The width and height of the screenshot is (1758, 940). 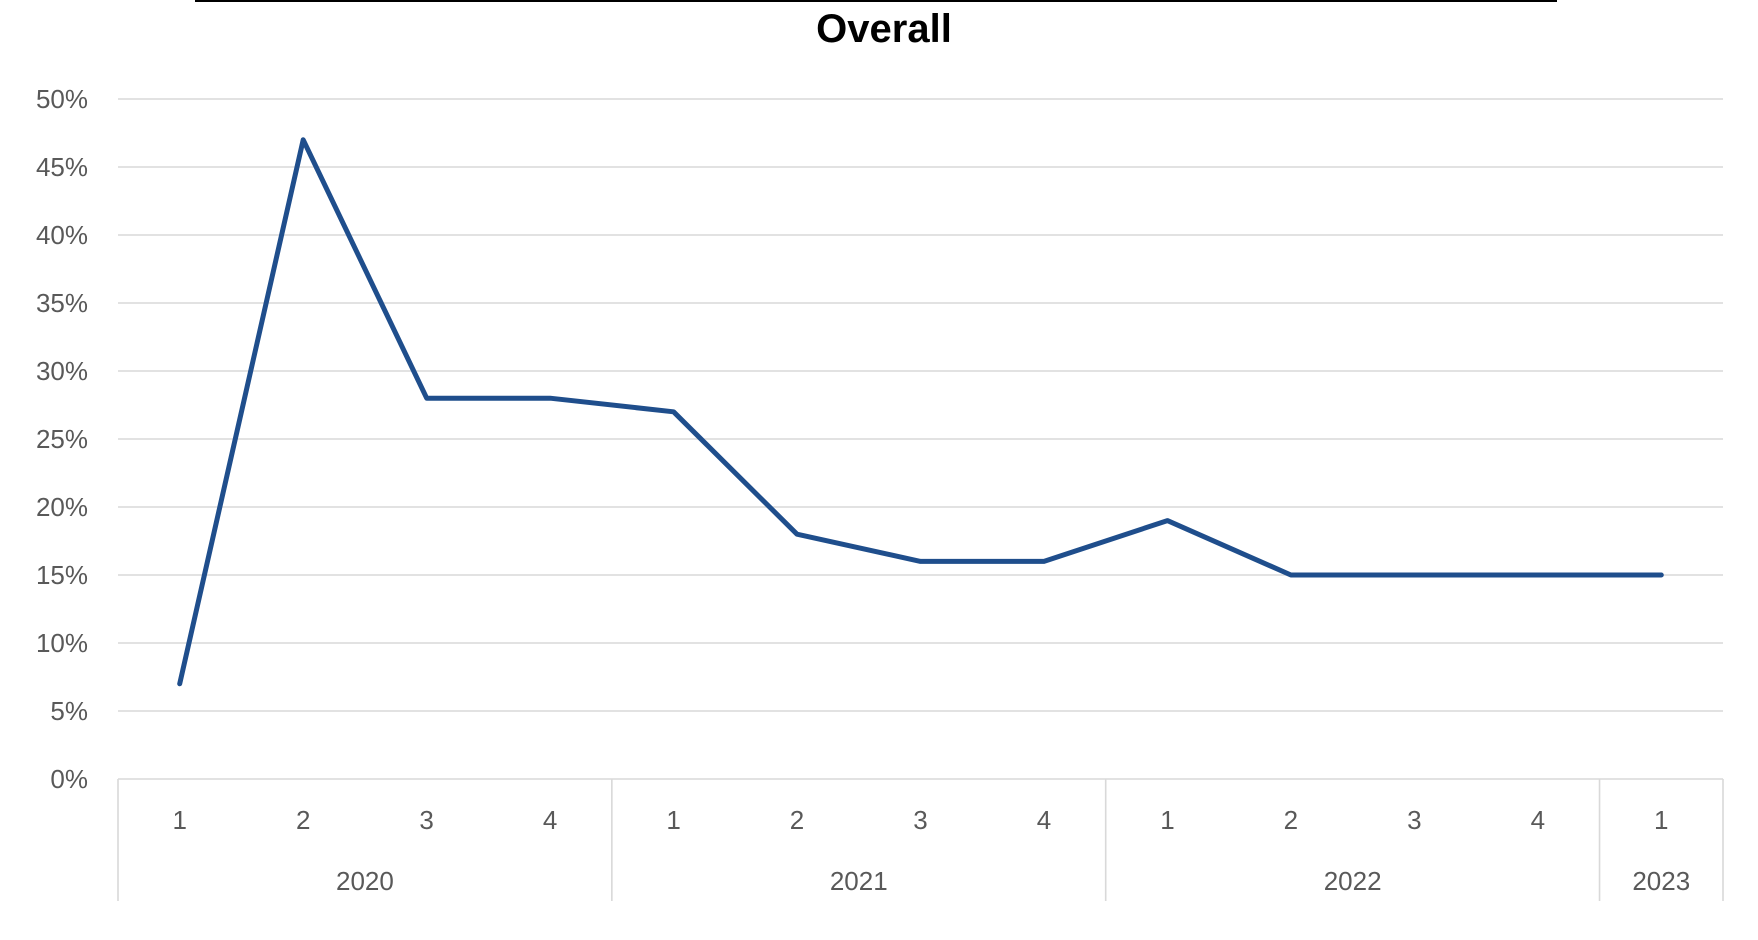 I want to click on y-tick-label: 25%, so click(x=62, y=439).